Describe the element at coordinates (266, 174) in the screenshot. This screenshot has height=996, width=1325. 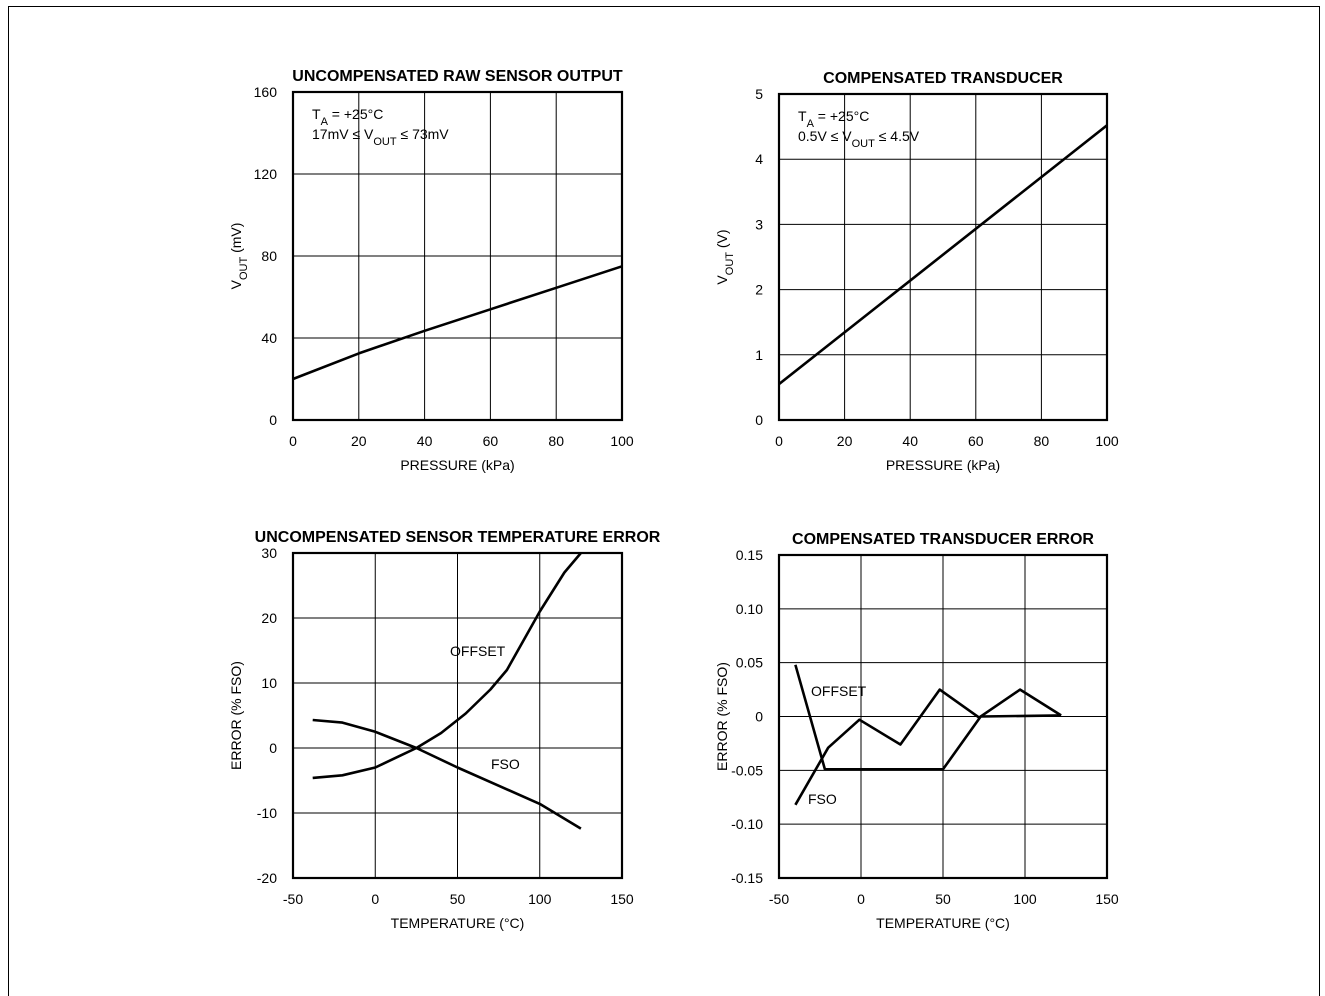
I see `y-tick-label: 120` at that location.